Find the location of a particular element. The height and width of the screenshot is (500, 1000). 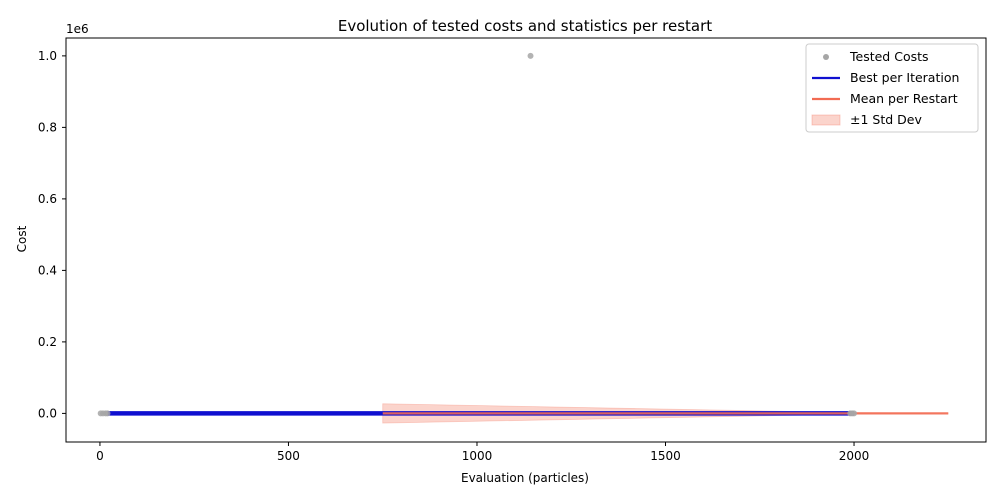

x-axis-label: Evaluation (particles) is located at coordinates (525, 478).